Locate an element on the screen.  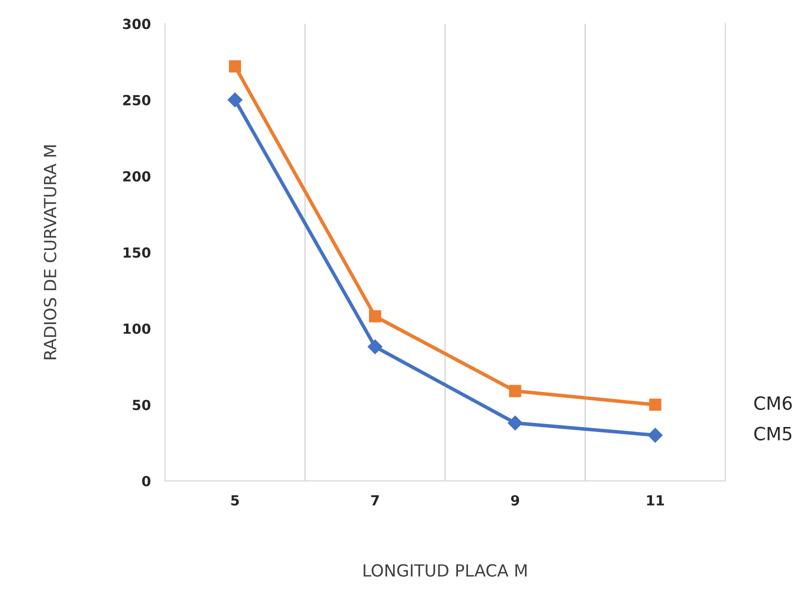
y-tick-label: 50 is located at coordinates (141, 405).